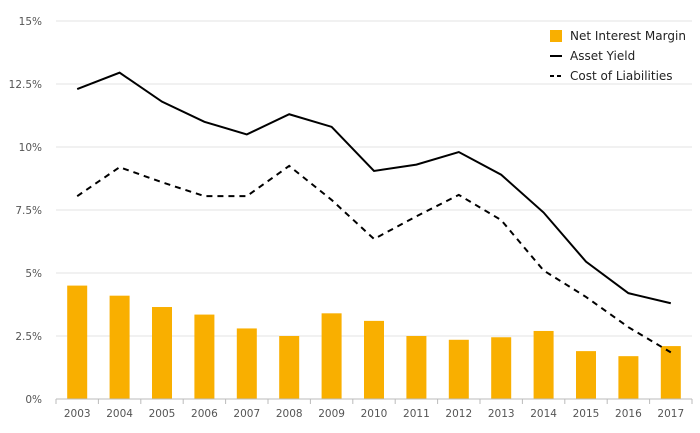 Image resolution: width=700 pixels, height=433 pixels. What do you see at coordinates (162, 353) in the screenshot?
I see `bar-2005` at bounding box center [162, 353].